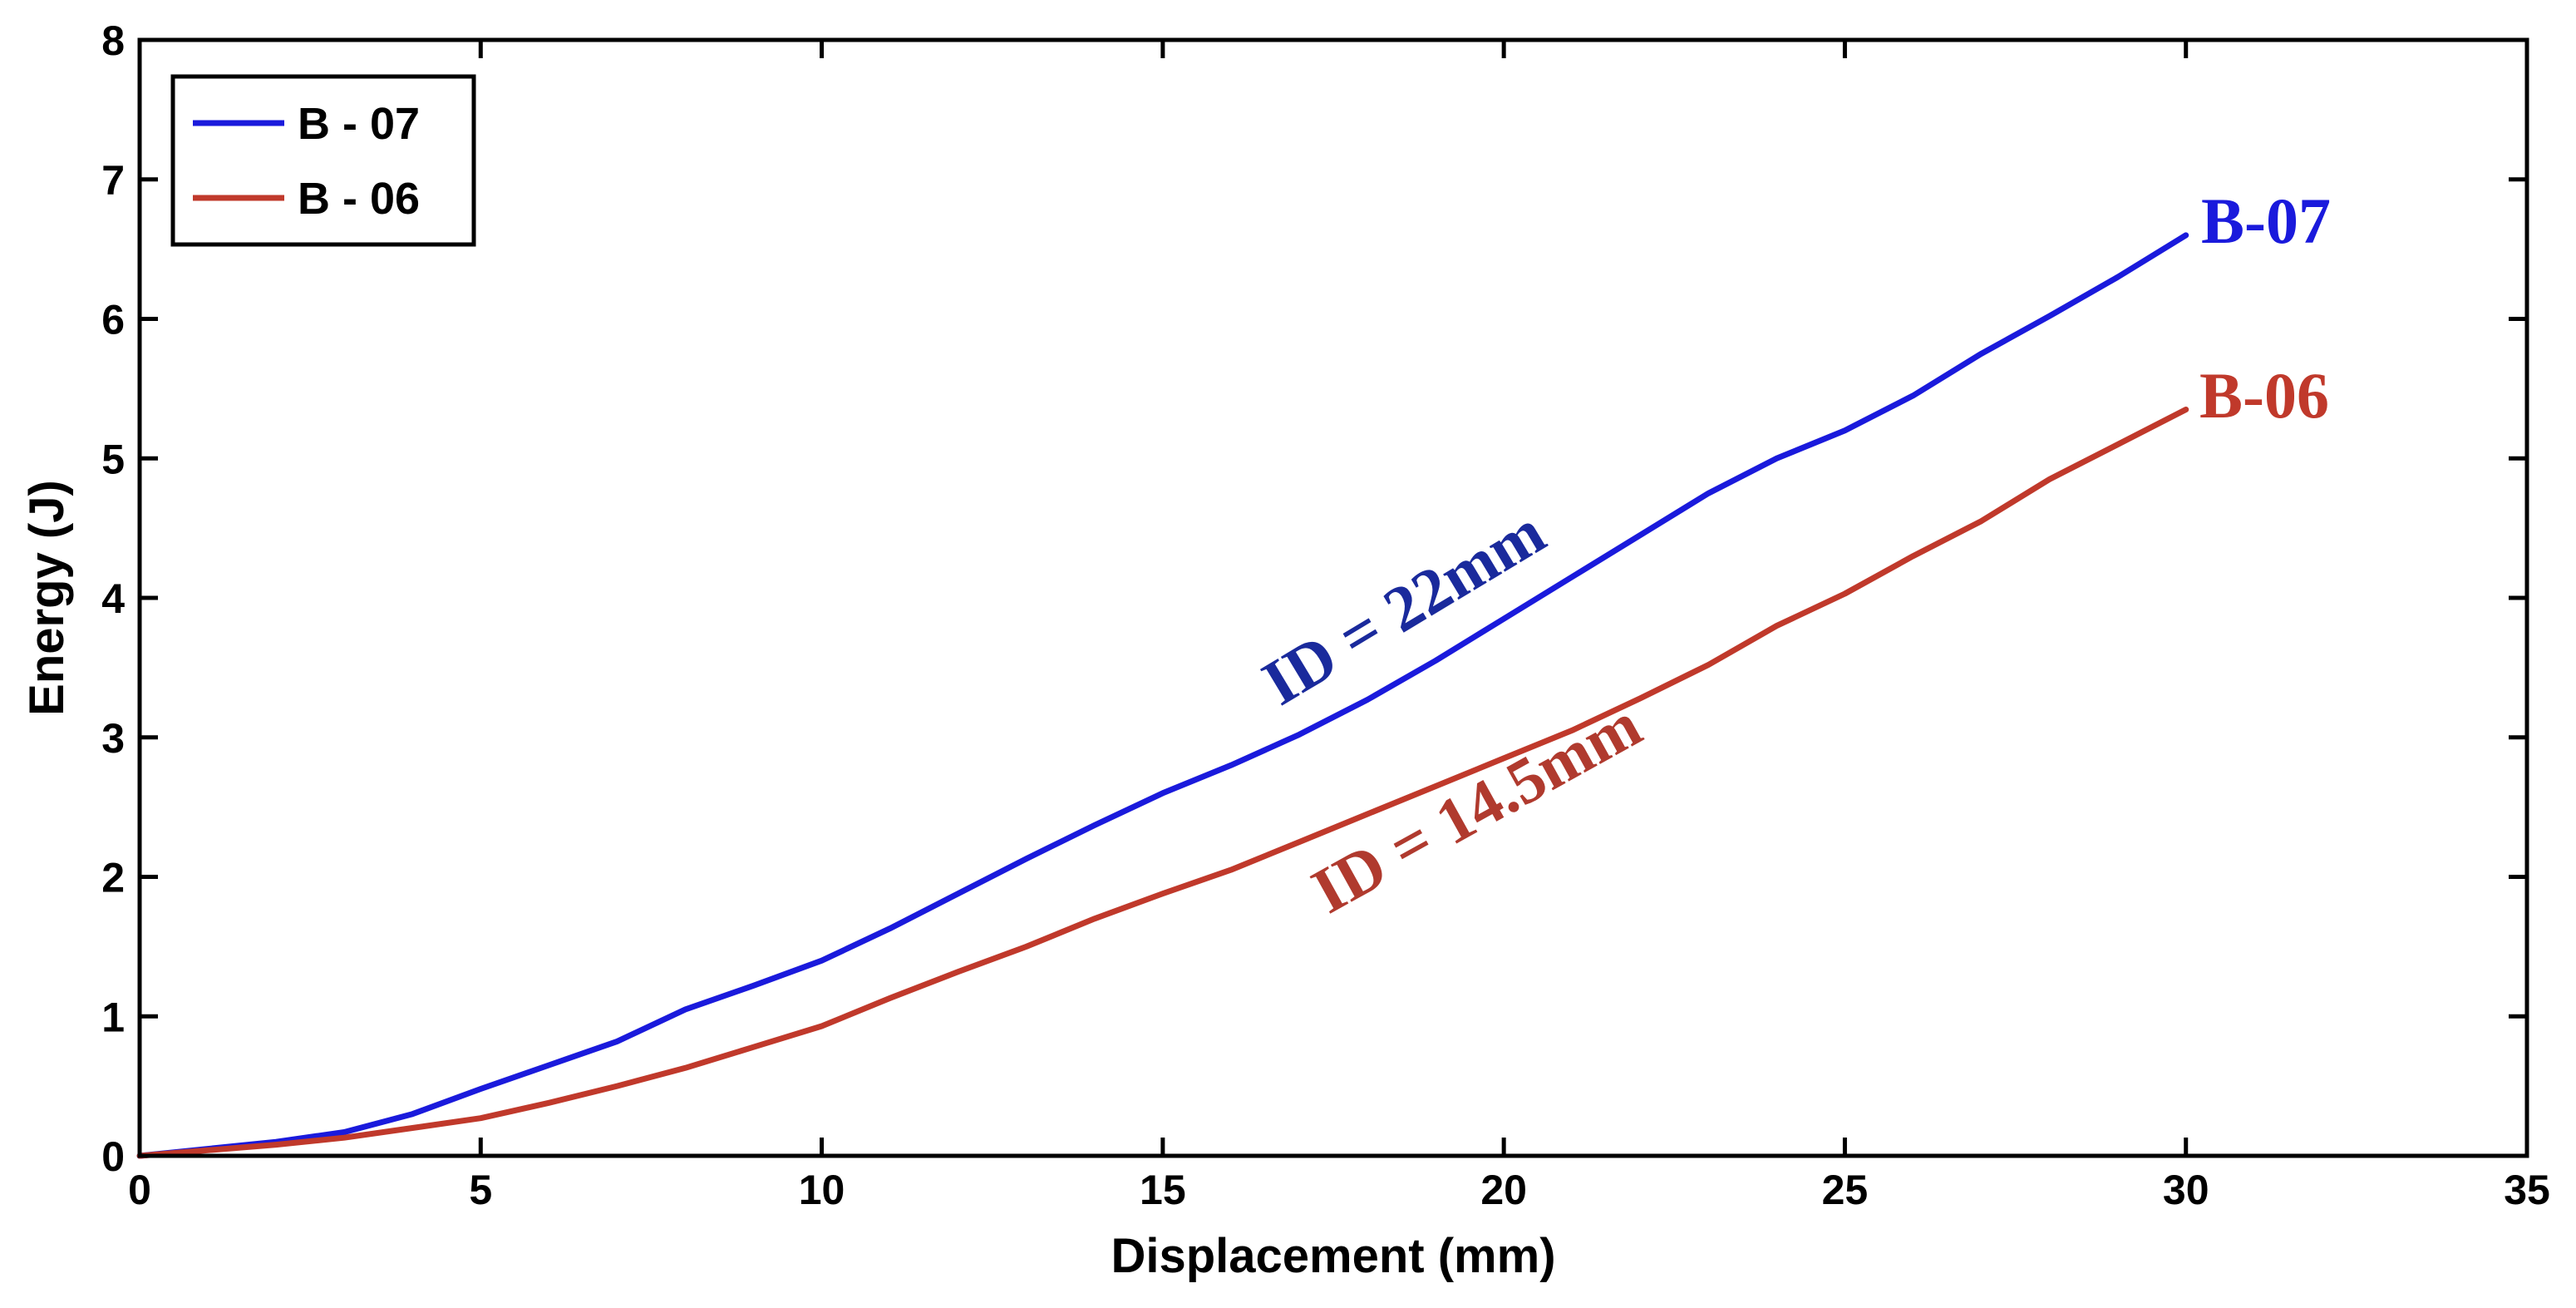 The width and height of the screenshot is (2576, 1308). I want to click on x-tick-label: 5, so click(480, 1190).